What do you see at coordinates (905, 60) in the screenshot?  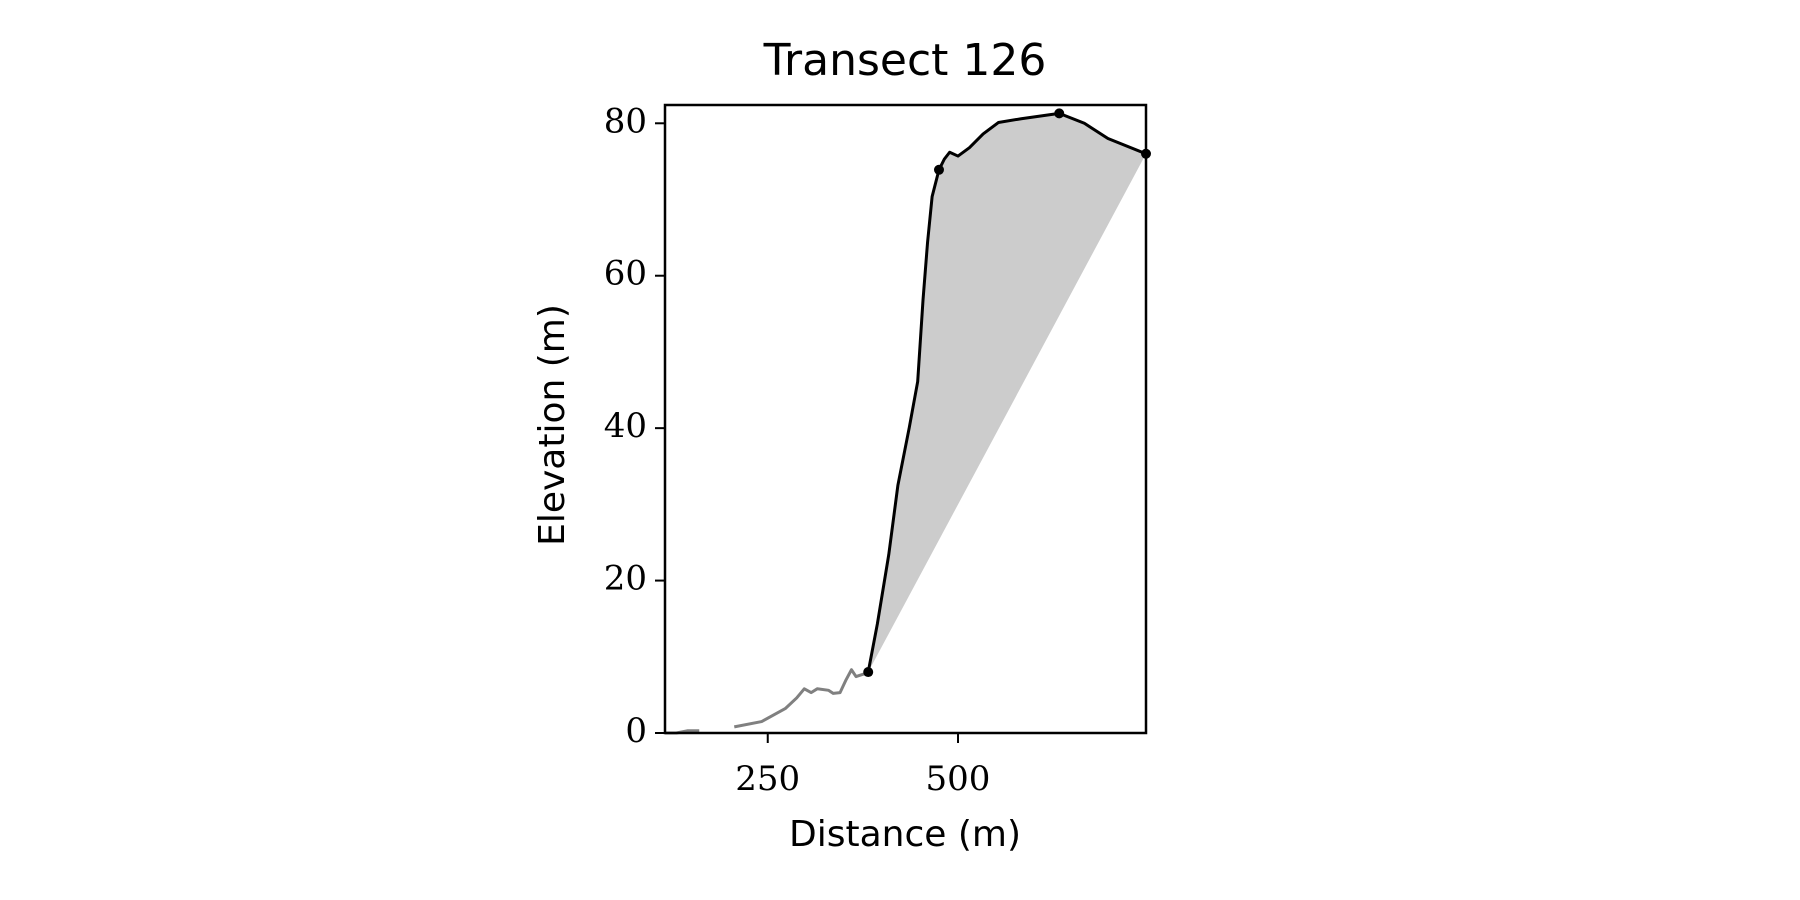 I see `chart-title: Transect 126` at bounding box center [905, 60].